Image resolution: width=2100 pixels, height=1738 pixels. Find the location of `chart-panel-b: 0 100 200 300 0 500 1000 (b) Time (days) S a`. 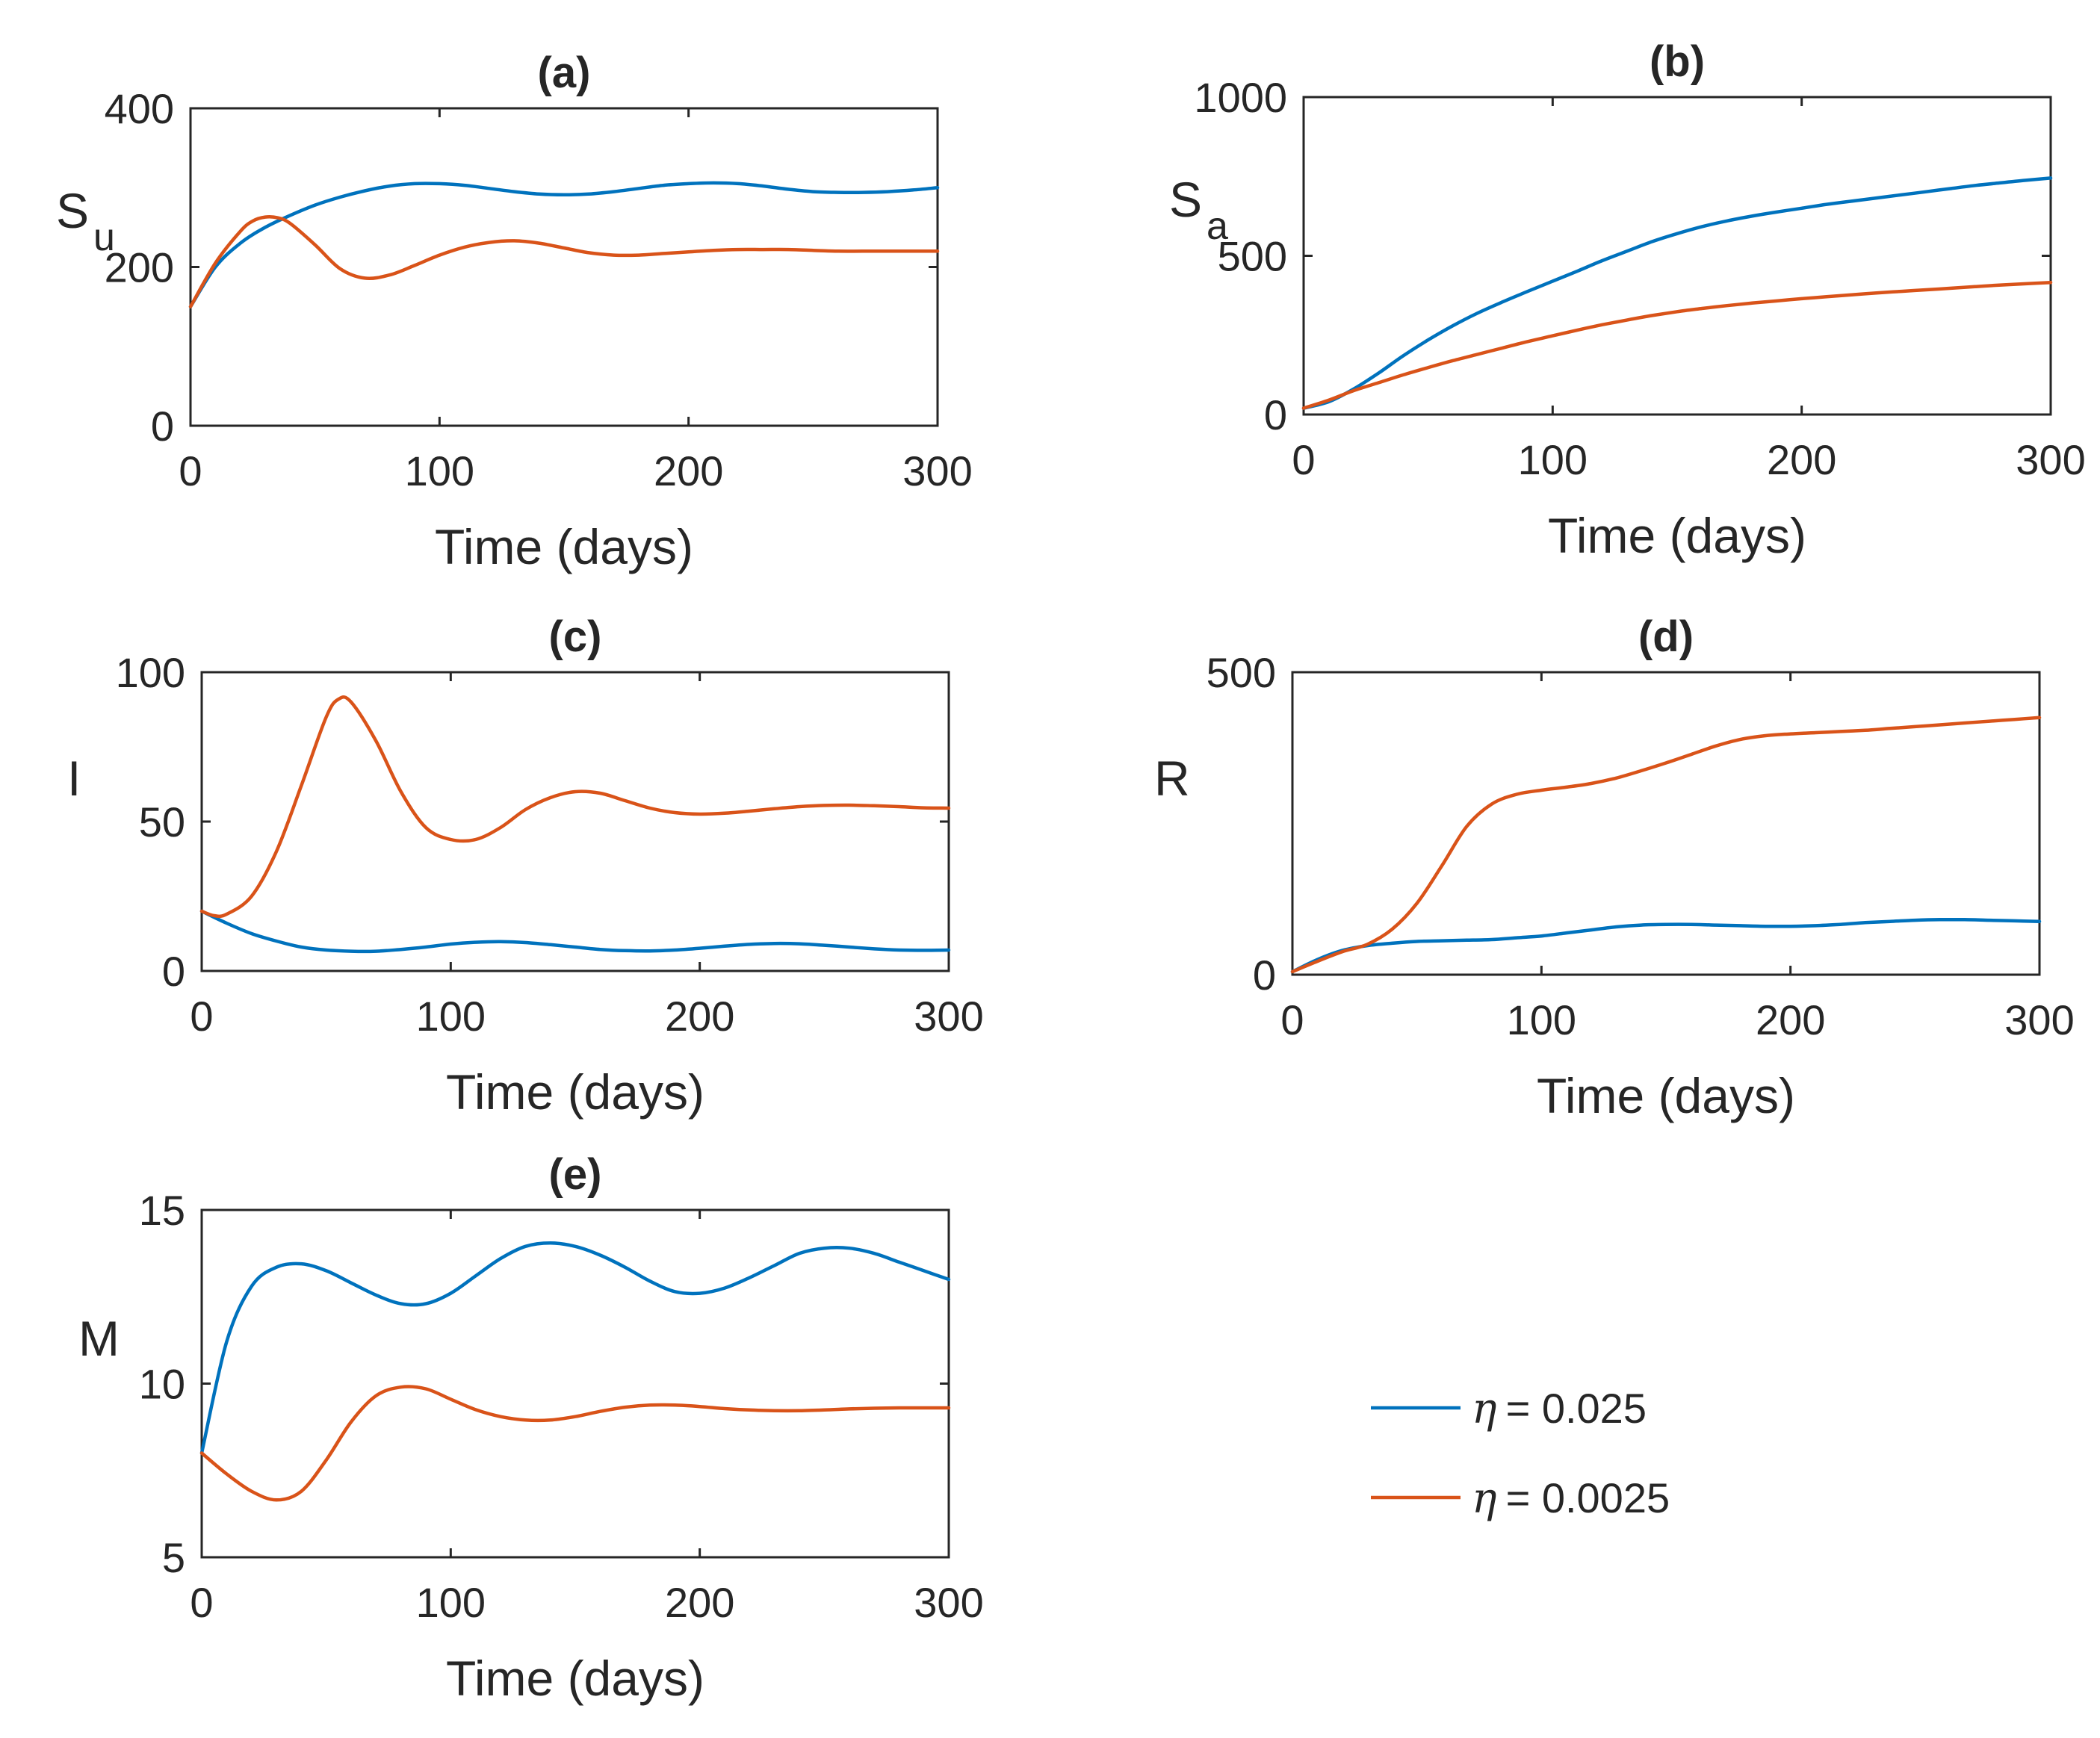

chart-panel-b: 0 100 200 300 0 500 1000 (b) Time (days) S a is located at coordinates (1628, 300).